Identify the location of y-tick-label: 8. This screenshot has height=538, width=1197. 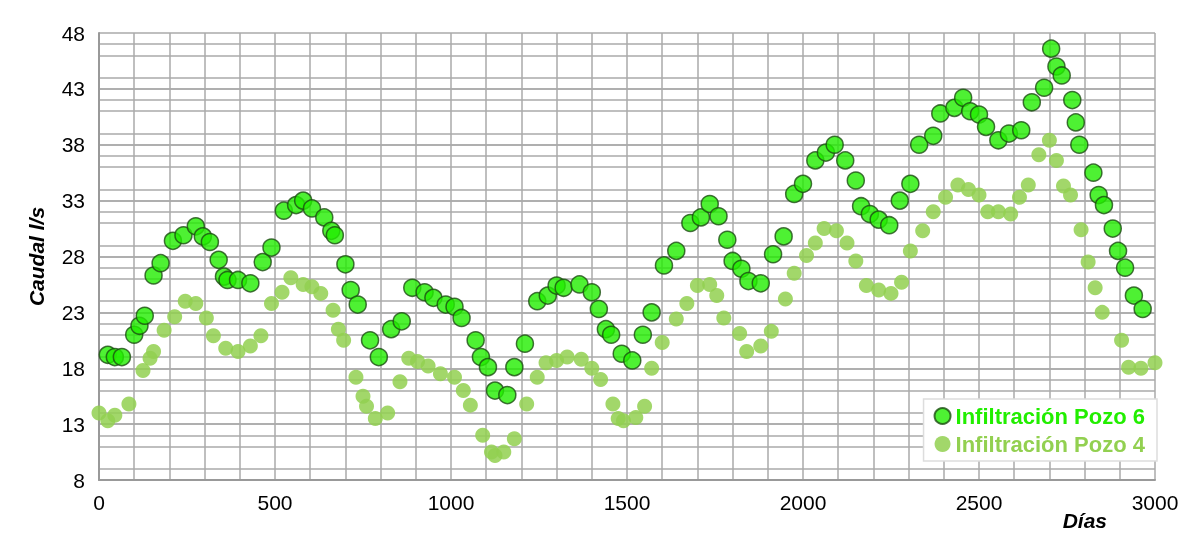
(79, 480).